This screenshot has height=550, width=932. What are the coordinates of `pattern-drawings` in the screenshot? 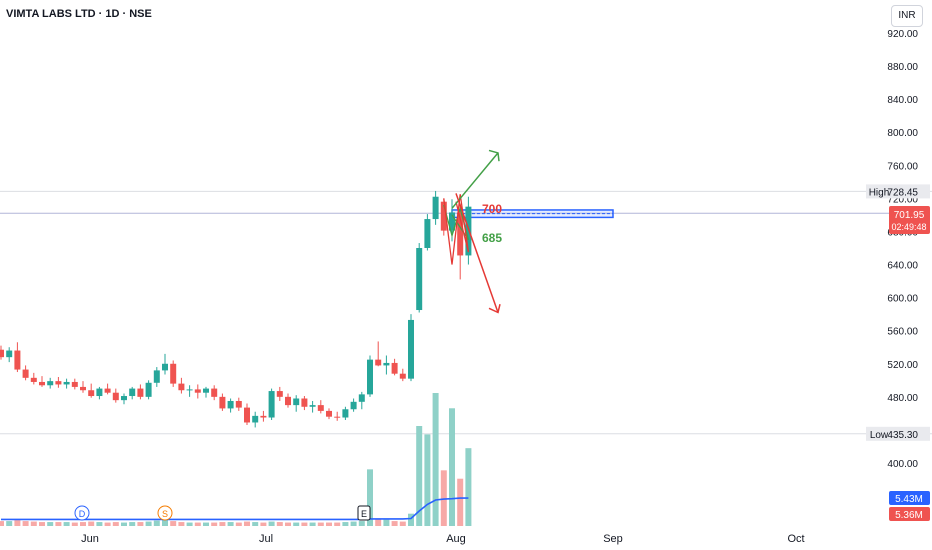 It's located at (472, 231).